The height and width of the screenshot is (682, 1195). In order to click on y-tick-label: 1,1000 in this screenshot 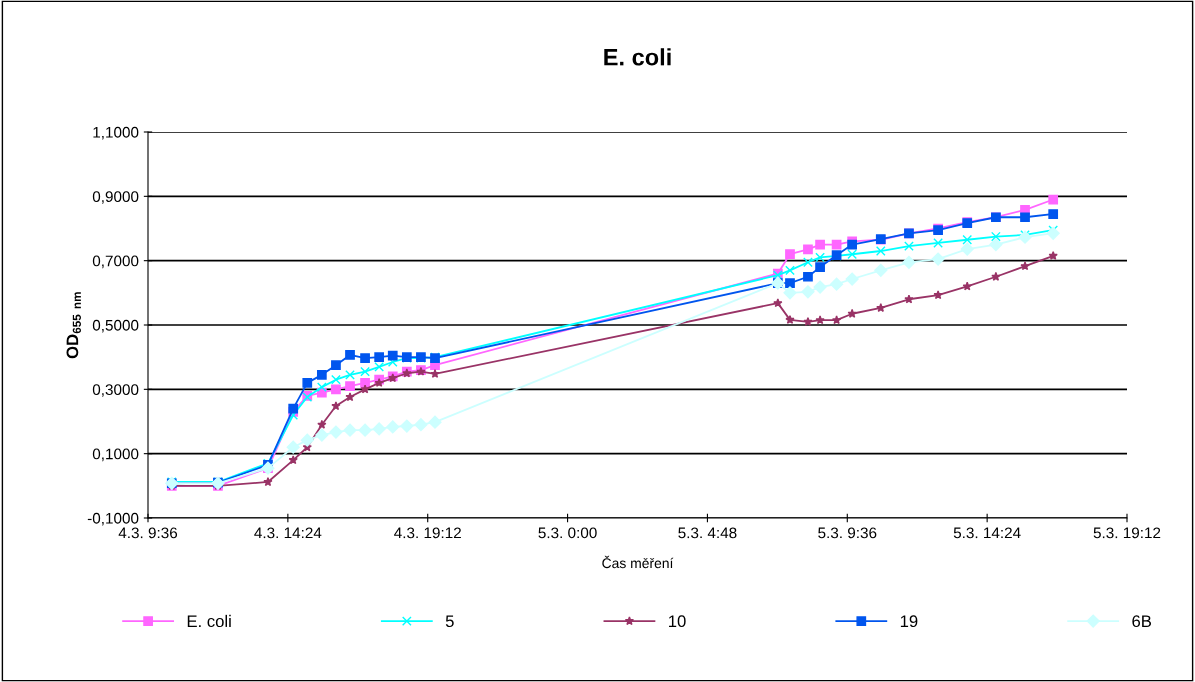, I will do `click(116, 133)`.